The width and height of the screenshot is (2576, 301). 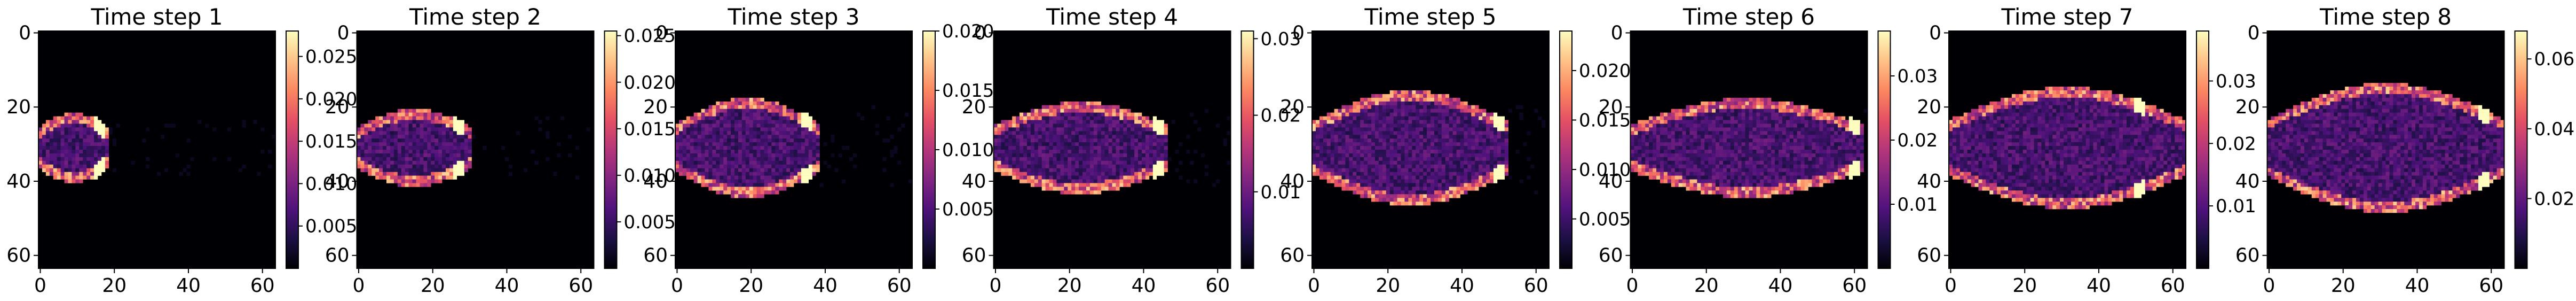 What do you see at coordinates (18, 256) in the screenshot?
I see `y-tick-label: 60` at bounding box center [18, 256].